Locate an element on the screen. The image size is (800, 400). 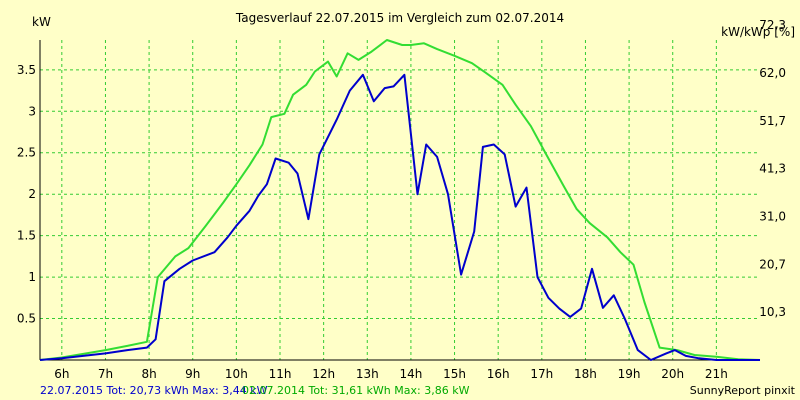
y2-tick-label: 20,7 is located at coordinates (772, 264).